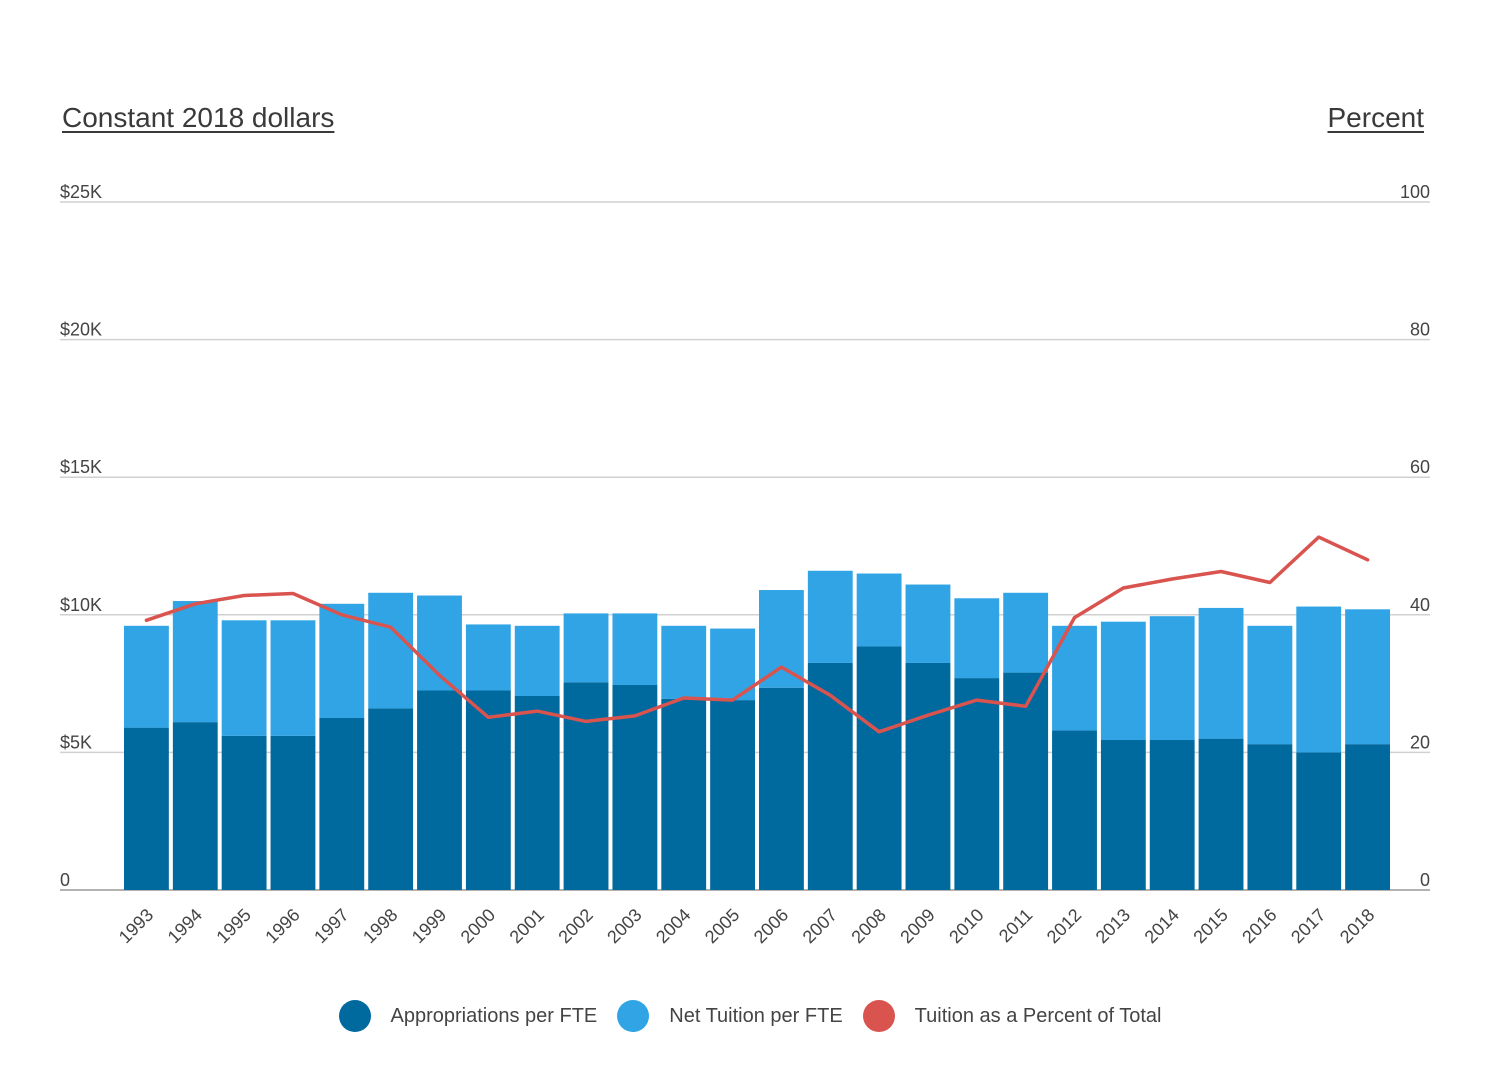 This screenshot has height=1080, width=1500. I want to click on x-tick-label: 1993, so click(136, 926).